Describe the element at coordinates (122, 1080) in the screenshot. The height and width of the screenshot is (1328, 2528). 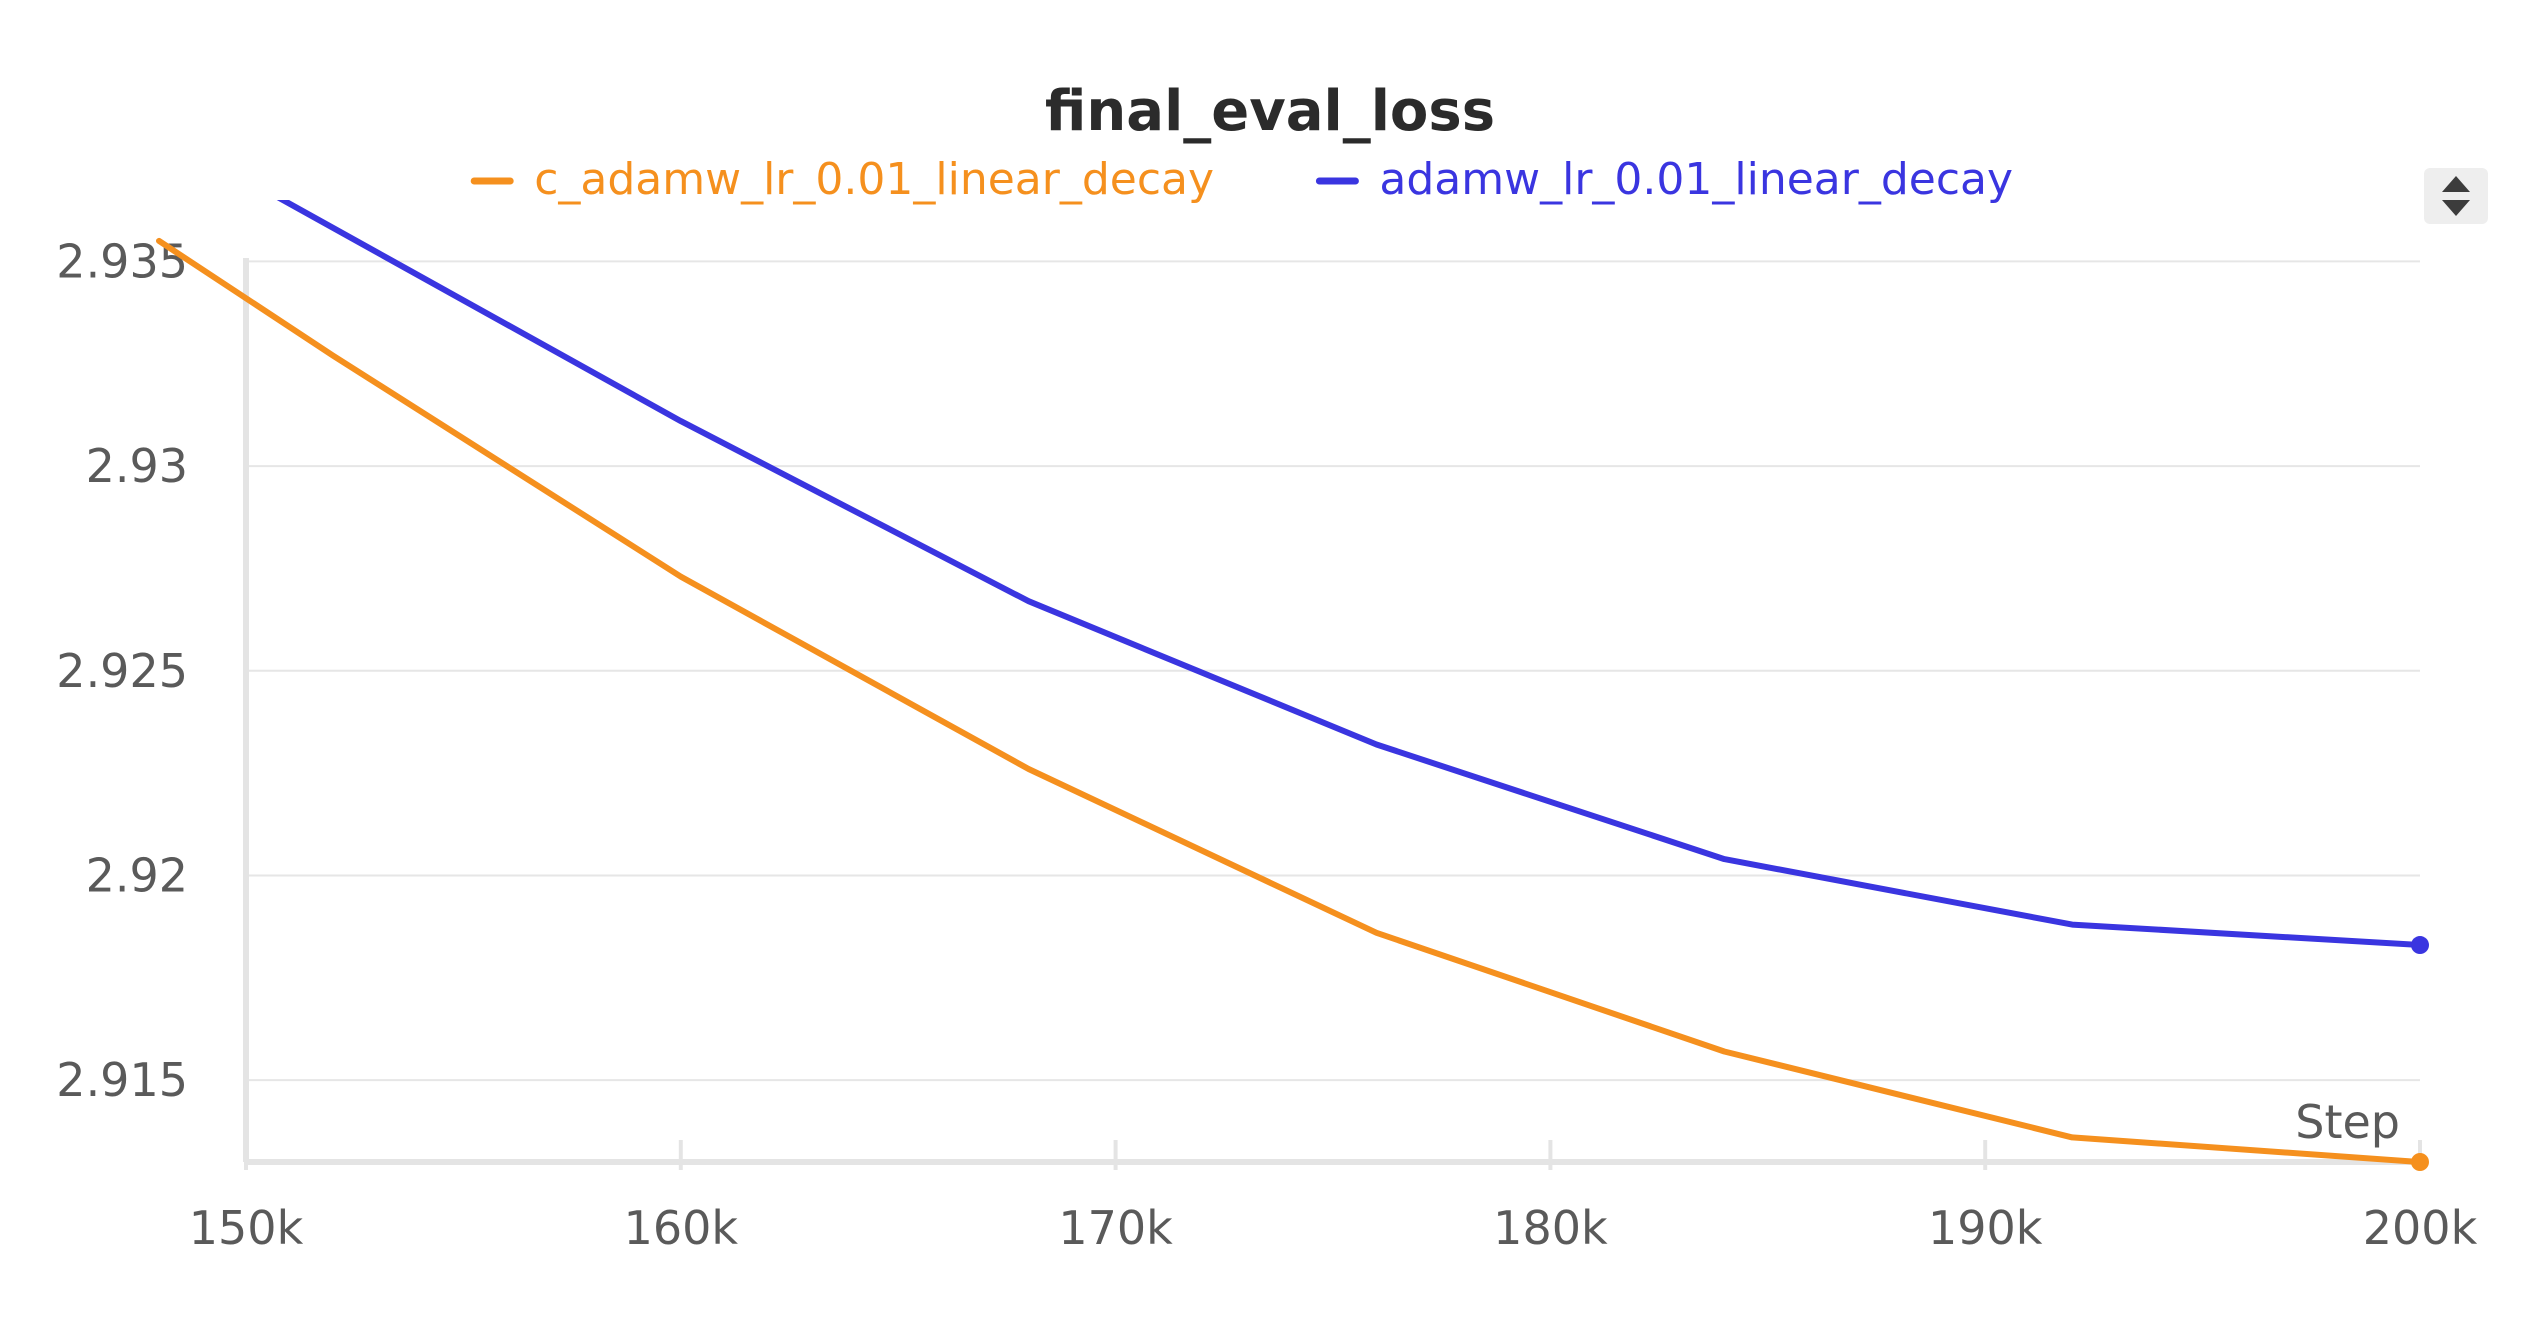
I see `y-tick-label: 2.915` at that location.